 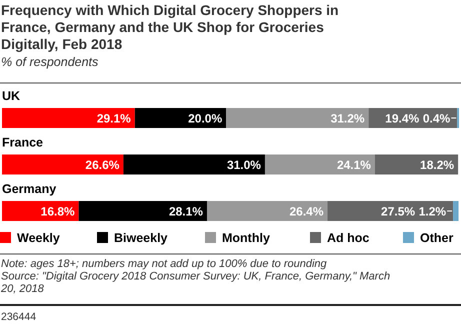 I want to click on y-tick-label: France, so click(x=23, y=143).